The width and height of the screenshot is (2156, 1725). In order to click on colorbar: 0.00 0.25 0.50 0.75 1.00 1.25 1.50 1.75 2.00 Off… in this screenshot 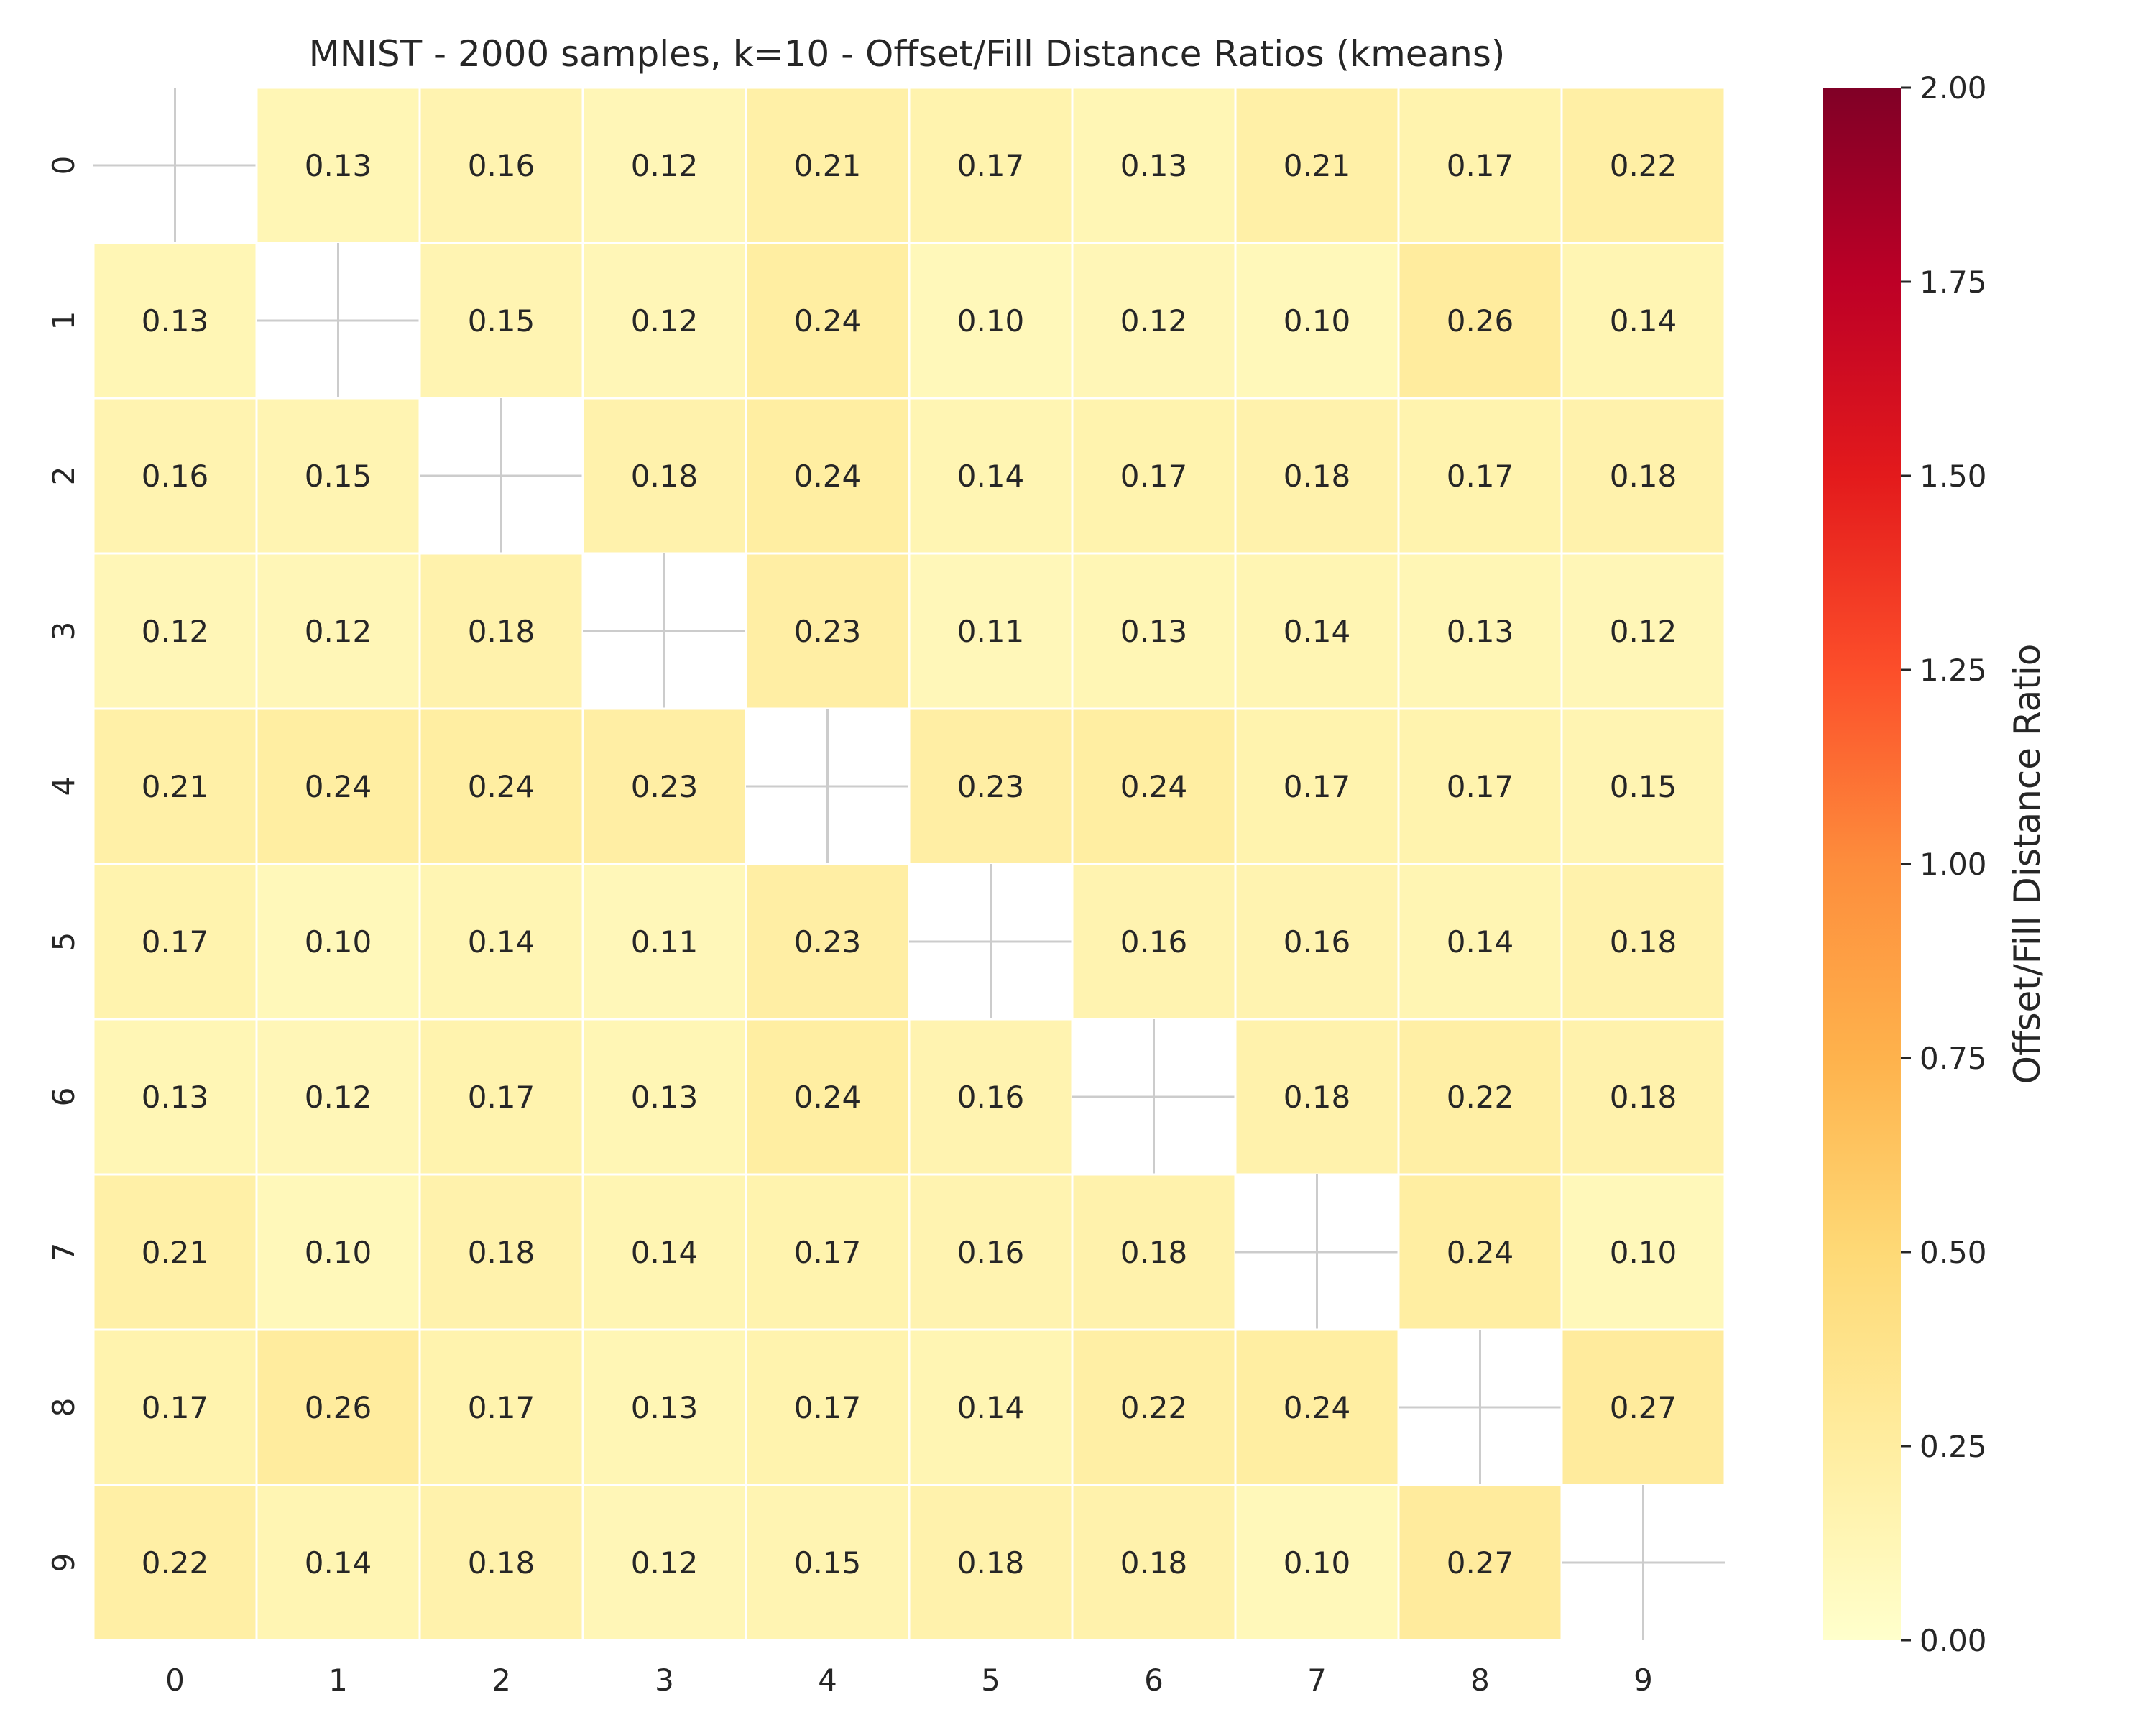, I will do `click(1936, 864)`.